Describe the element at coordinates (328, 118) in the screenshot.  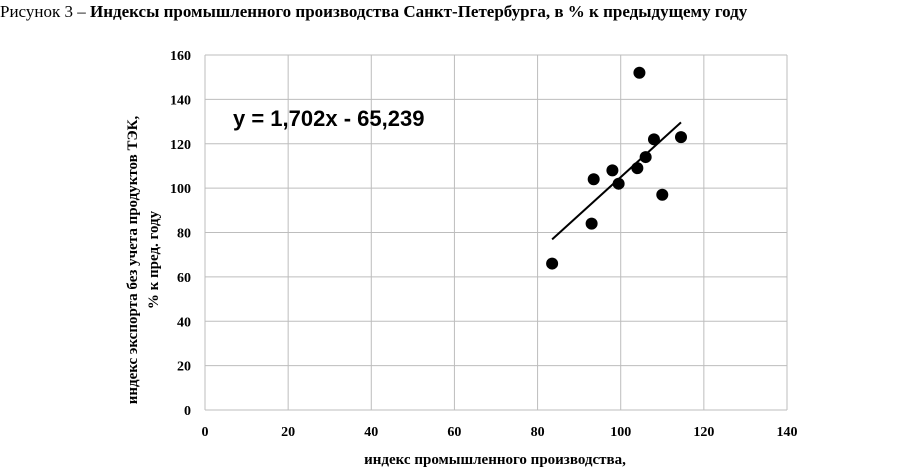
I see `trendline-equation: y = 1,702x - 65,239` at that location.